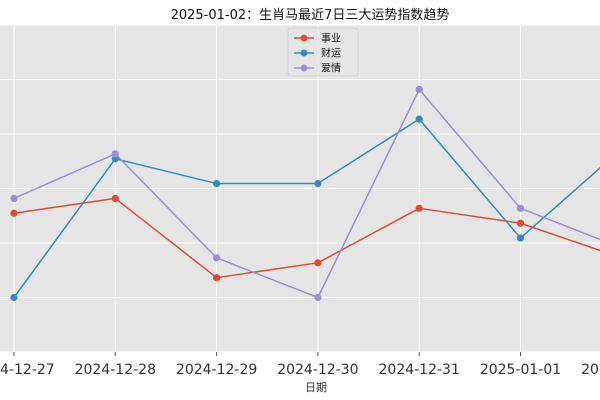 This screenshot has height=400, width=600. I want to click on x-axis-label: 日期, so click(316, 387).